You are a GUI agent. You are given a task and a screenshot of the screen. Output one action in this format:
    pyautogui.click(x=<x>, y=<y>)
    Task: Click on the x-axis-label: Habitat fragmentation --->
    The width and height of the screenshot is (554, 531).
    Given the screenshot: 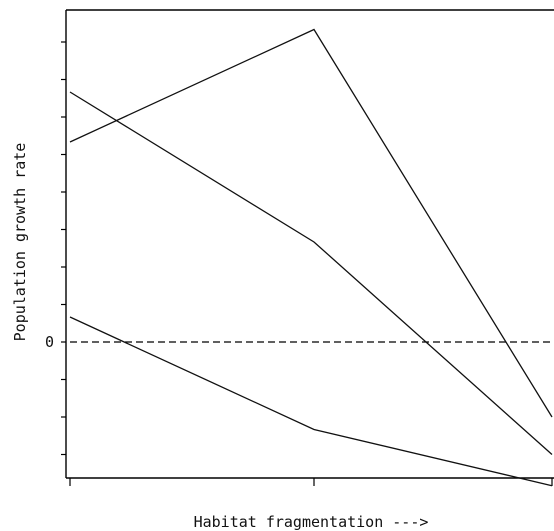 What is the action you would take?
    pyautogui.click(x=311, y=522)
    